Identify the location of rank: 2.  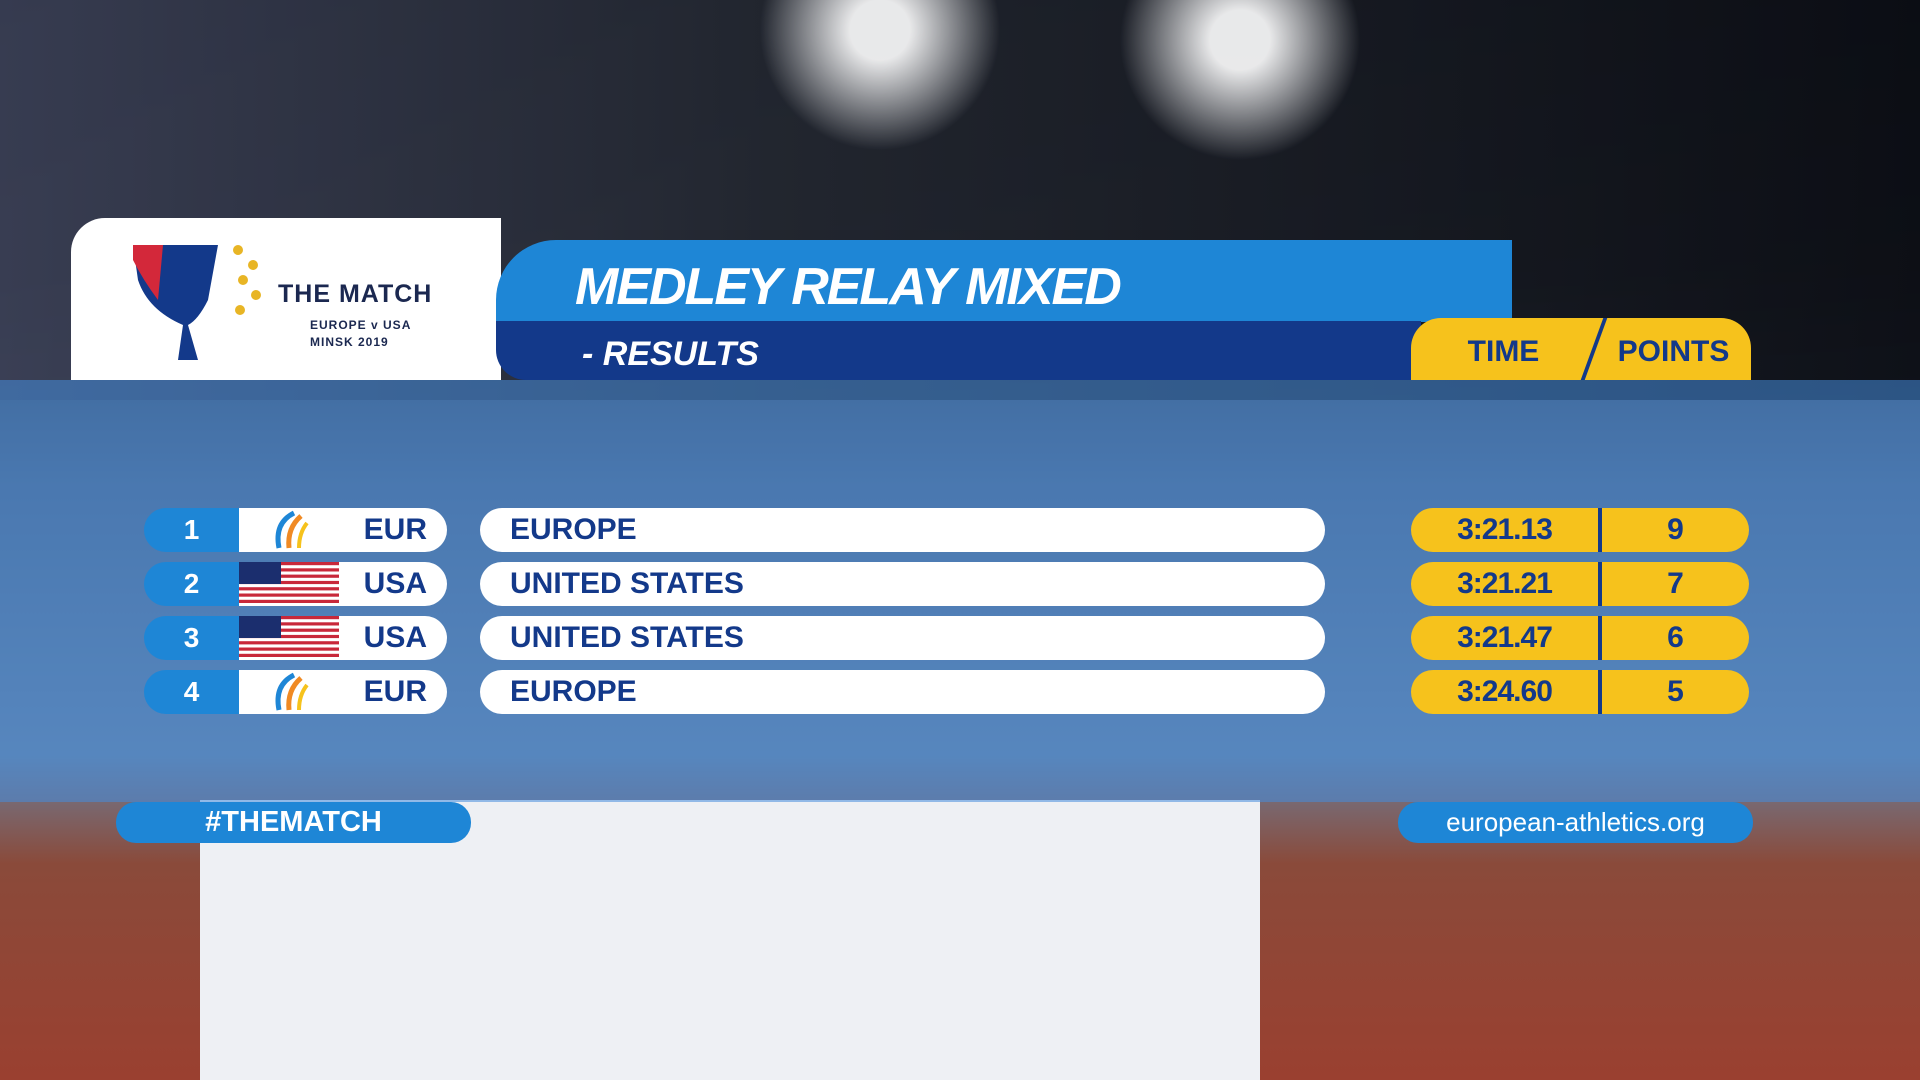
(191, 584).